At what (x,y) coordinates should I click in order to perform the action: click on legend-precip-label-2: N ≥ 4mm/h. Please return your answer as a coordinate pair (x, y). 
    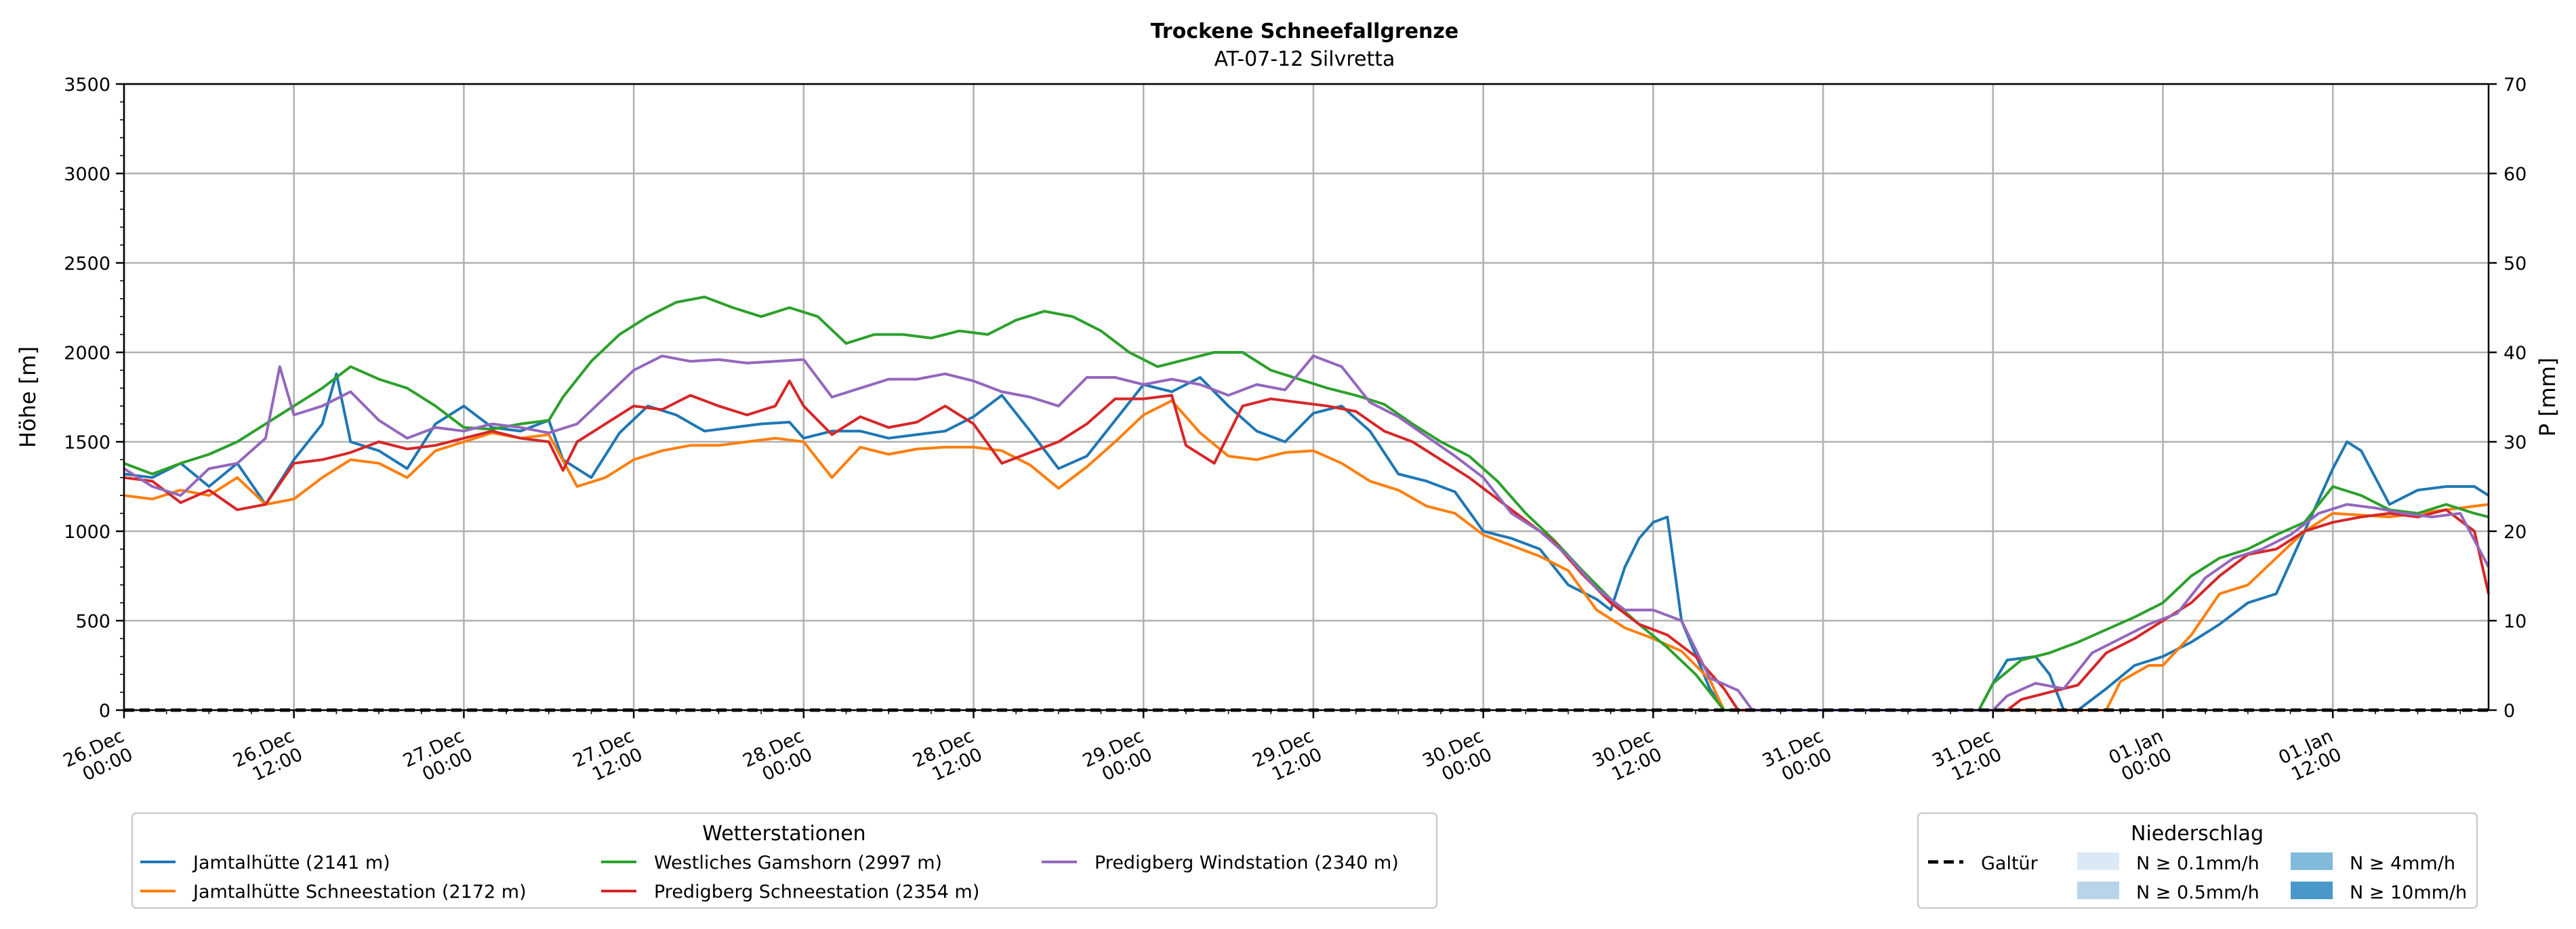
    Looking at the image, I should click on (2403, 863).